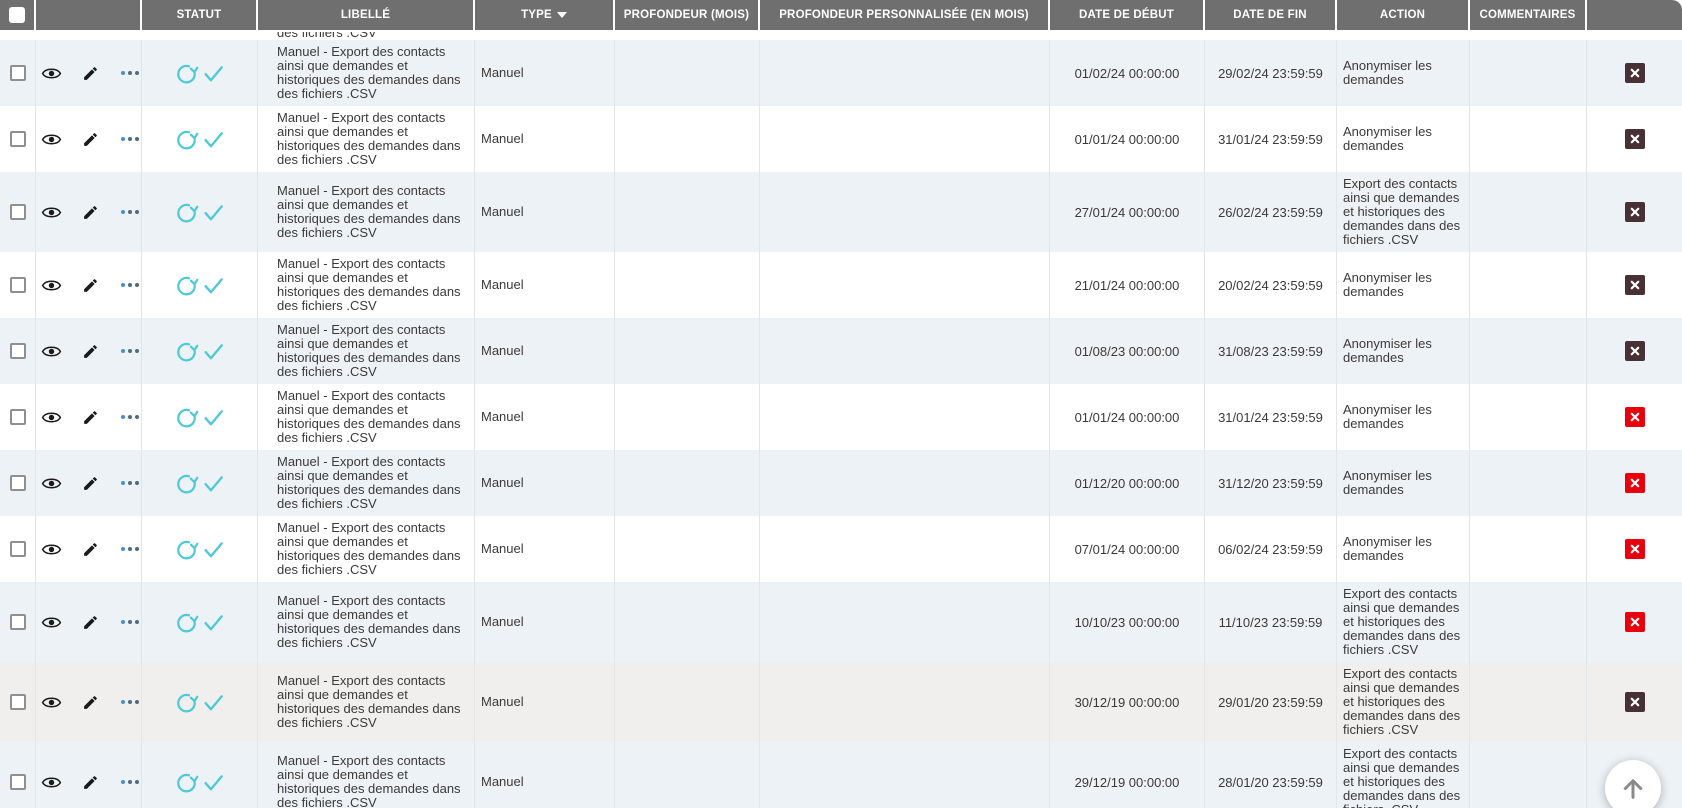 The image size is (1682, 808). Describe the element at coordinates (200, 16) in the screenshot. I see `header-statut: STATUT` at that location.